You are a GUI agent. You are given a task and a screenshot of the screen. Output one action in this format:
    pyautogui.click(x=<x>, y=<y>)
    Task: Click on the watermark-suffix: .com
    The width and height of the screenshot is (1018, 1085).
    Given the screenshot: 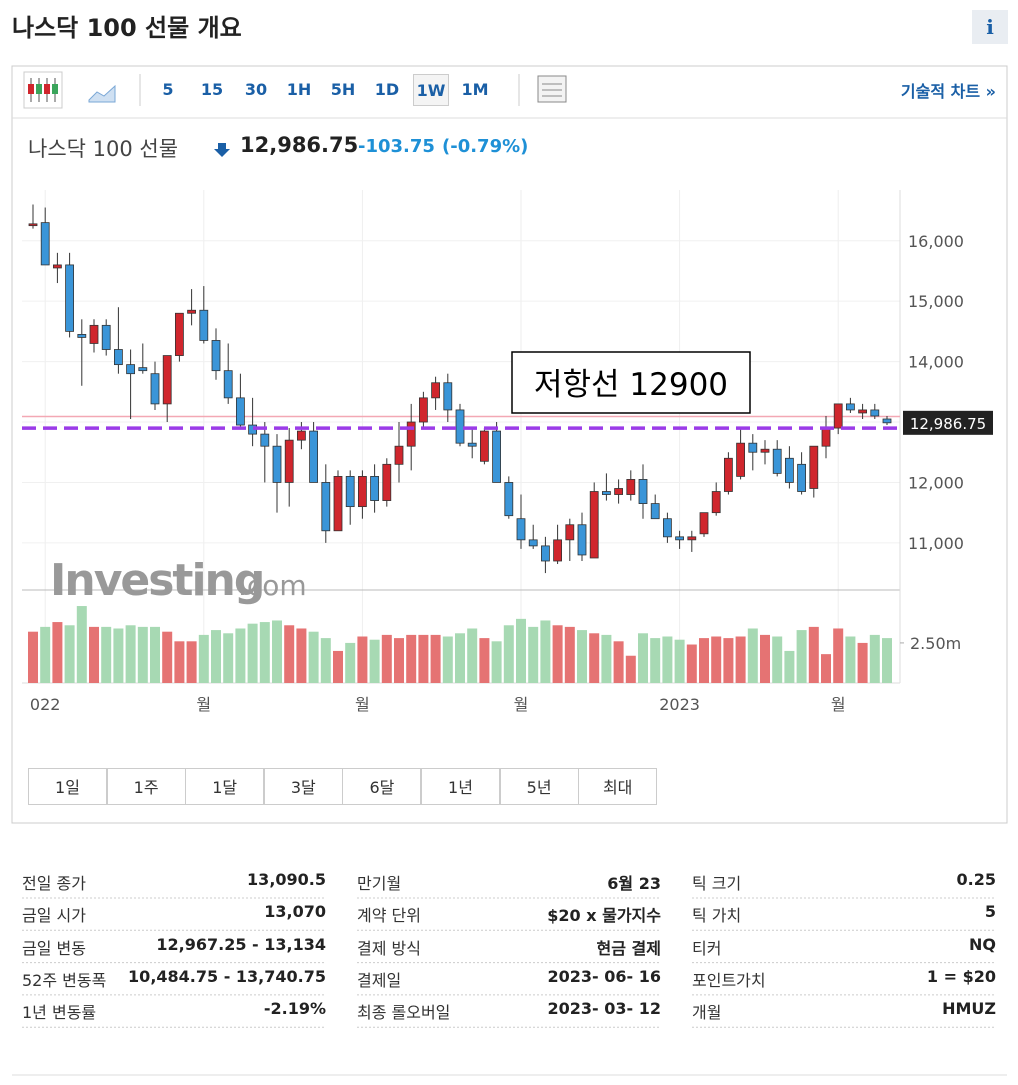 What is the action you would take?
    pyautogui.click(x=272, y=585)
    